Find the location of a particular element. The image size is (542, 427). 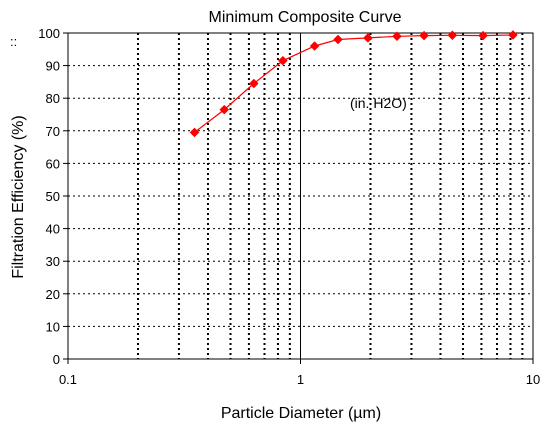

y-tick-label: 90 is located at coordinates (53, 66).